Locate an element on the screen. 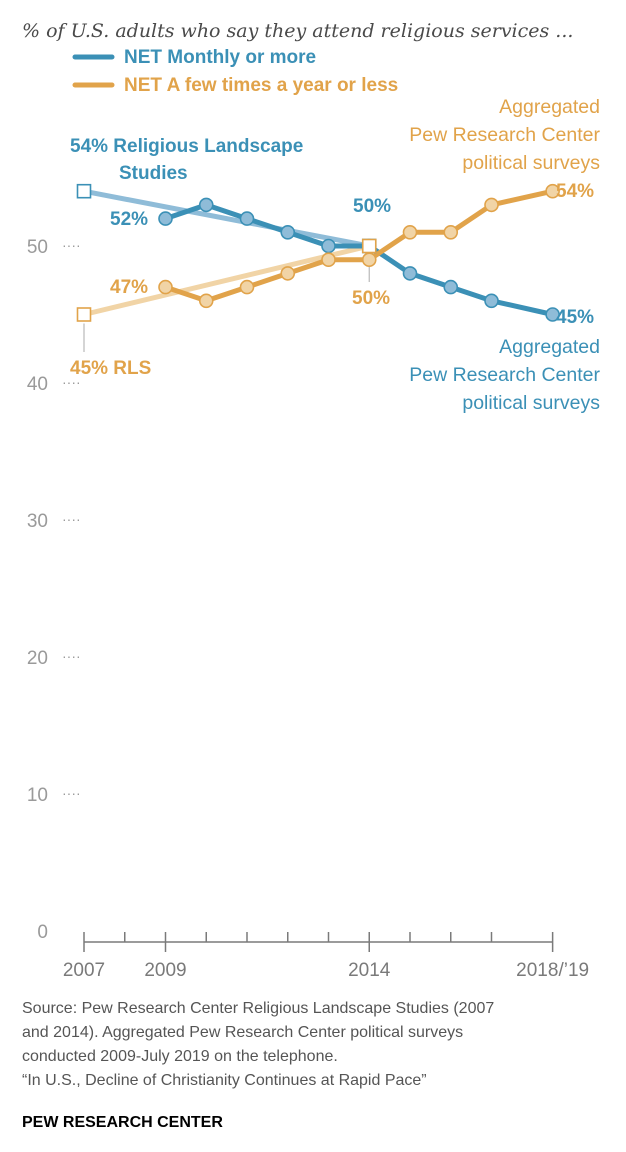 The height and width of the screenshot is (1152, 626). label-monthly-2009: 52% is located at coordinates (129, 219).